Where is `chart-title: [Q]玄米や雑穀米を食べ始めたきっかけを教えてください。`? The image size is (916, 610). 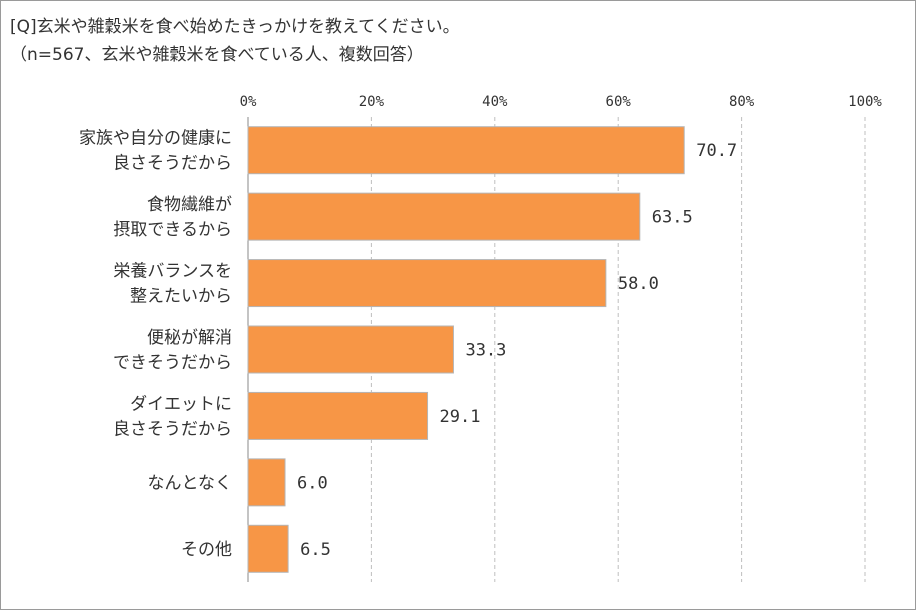 chart-title: [Q]玄米や雑穀米を食べ始めたきっかけを教えてください。 is located at coordinates (235, 27).